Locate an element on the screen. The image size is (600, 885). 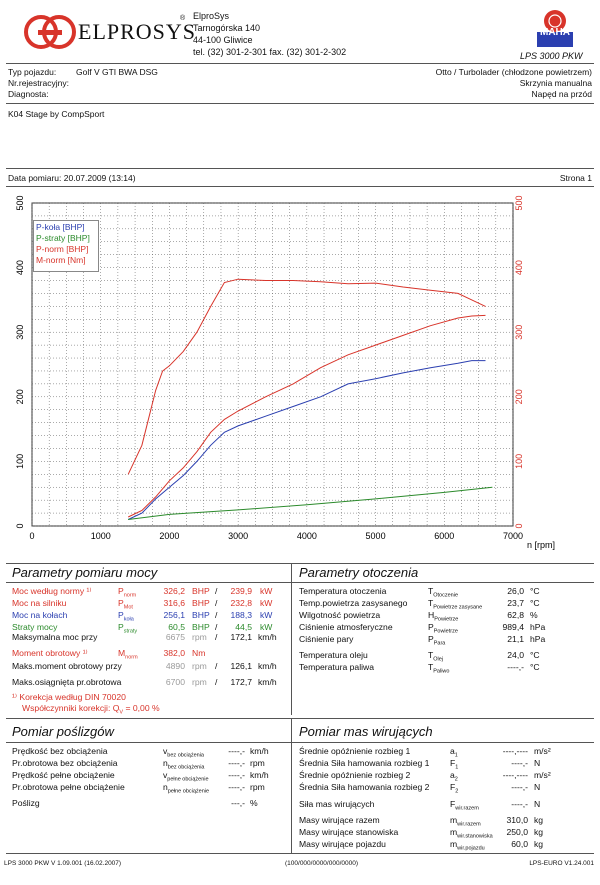
correction-factors: Współczynniki korekcji: QV = 0,00 % is located at coordinates (91, 709).